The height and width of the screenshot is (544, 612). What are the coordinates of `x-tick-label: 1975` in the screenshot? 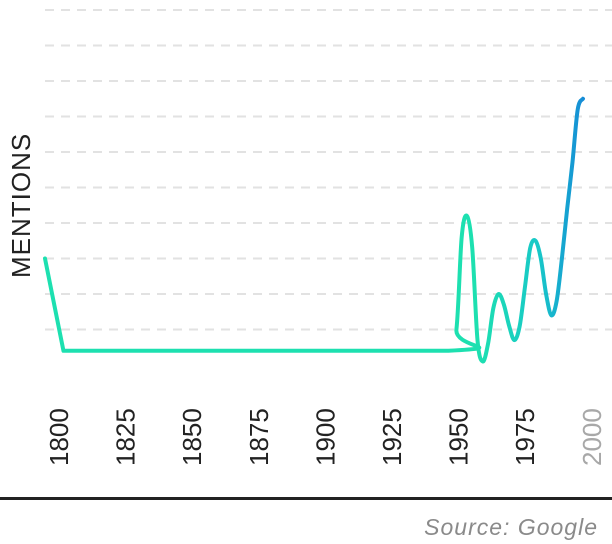 It's located at (525, 437).